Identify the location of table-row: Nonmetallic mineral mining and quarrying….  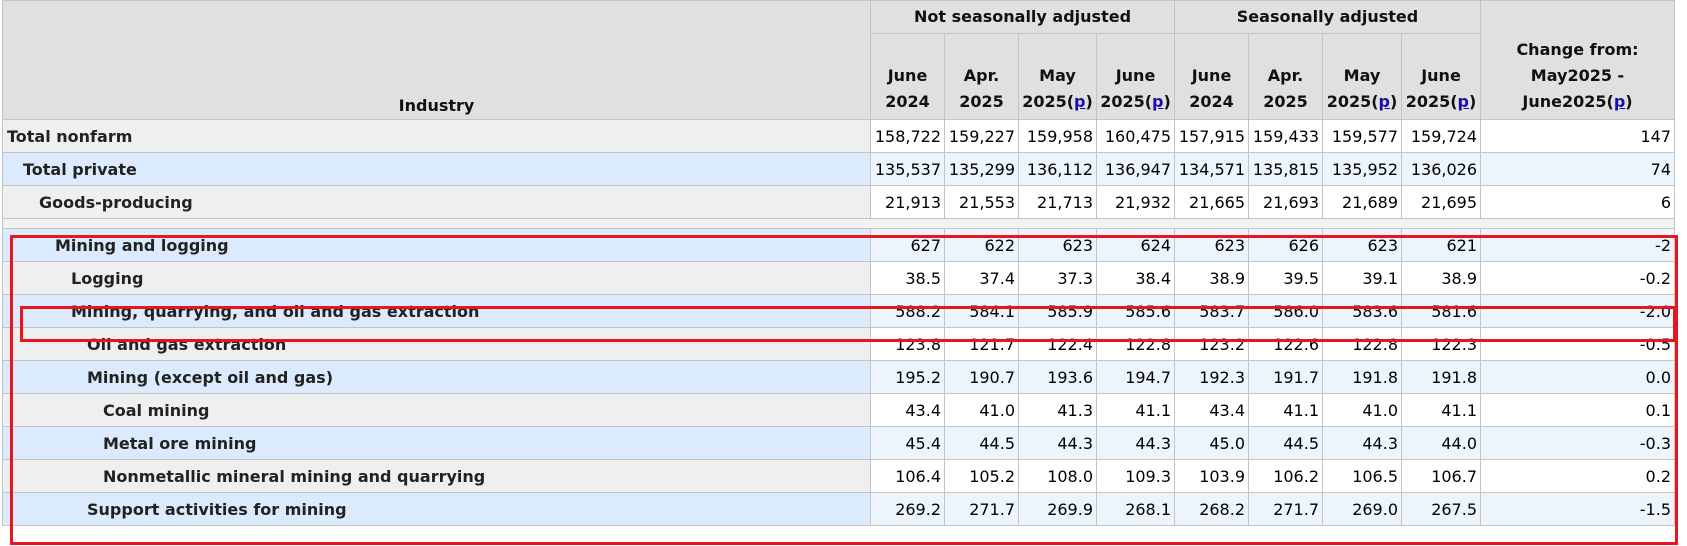
(838, 476).